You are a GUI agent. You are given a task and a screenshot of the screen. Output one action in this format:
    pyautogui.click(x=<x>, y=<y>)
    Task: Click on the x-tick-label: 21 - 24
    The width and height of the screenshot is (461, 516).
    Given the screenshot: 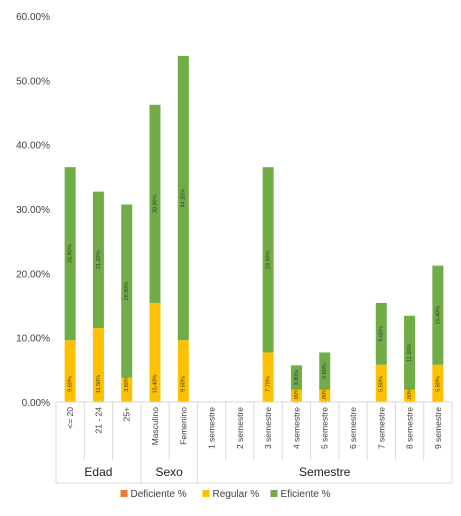 What is the action you would take?
    pyautogui.click(x=98, y=420)
    